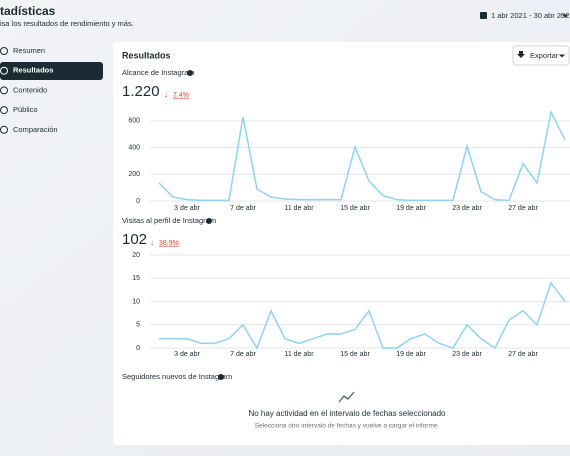  What do you see at coordinates (169, 220) in the screenshot?
I see `metric-label: Visitas al perfil de Instagram` at bounding box center [169, 220].